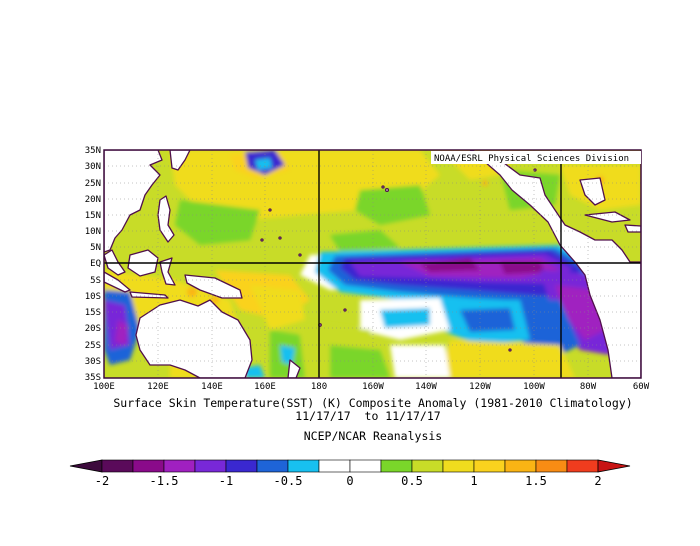  I want to click on colorbar-label: 2, so click(597, 481).